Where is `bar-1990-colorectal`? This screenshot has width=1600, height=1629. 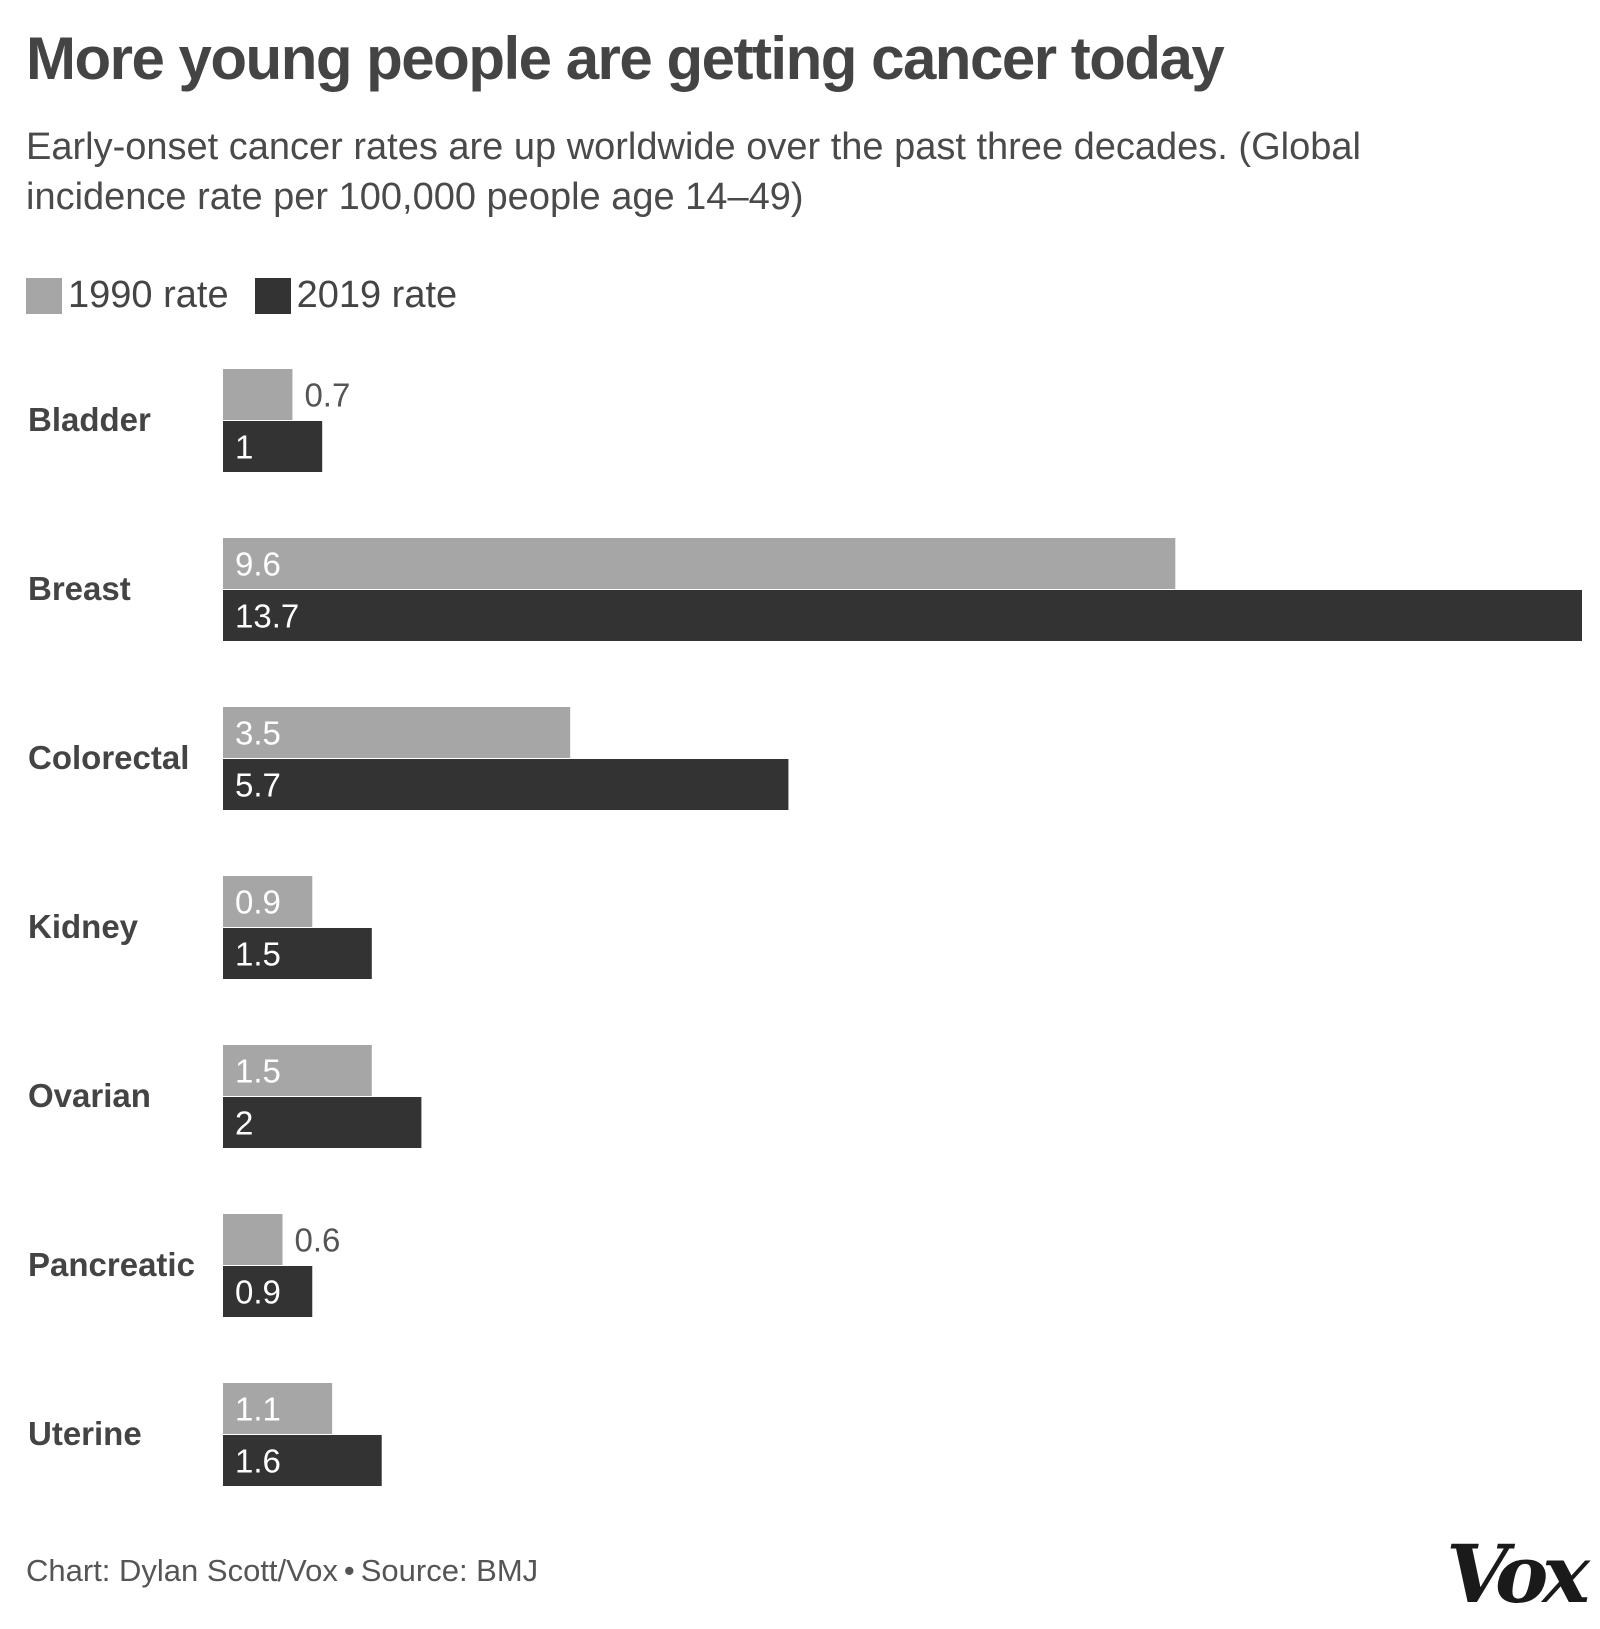 bar-1990-colorectal is located at coordinates (397, 732).